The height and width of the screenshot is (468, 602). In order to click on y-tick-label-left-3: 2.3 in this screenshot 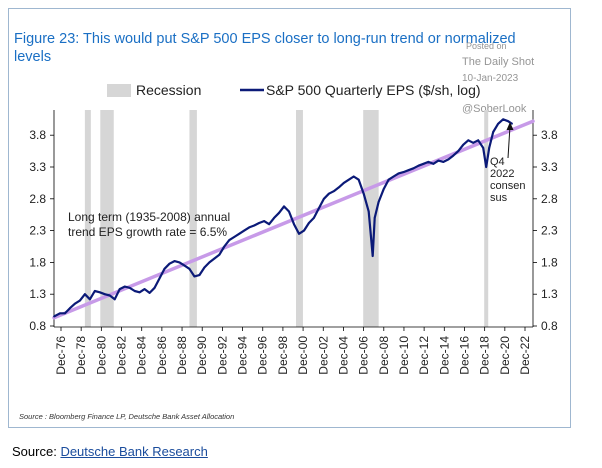, I will do `click(37, 231)`.